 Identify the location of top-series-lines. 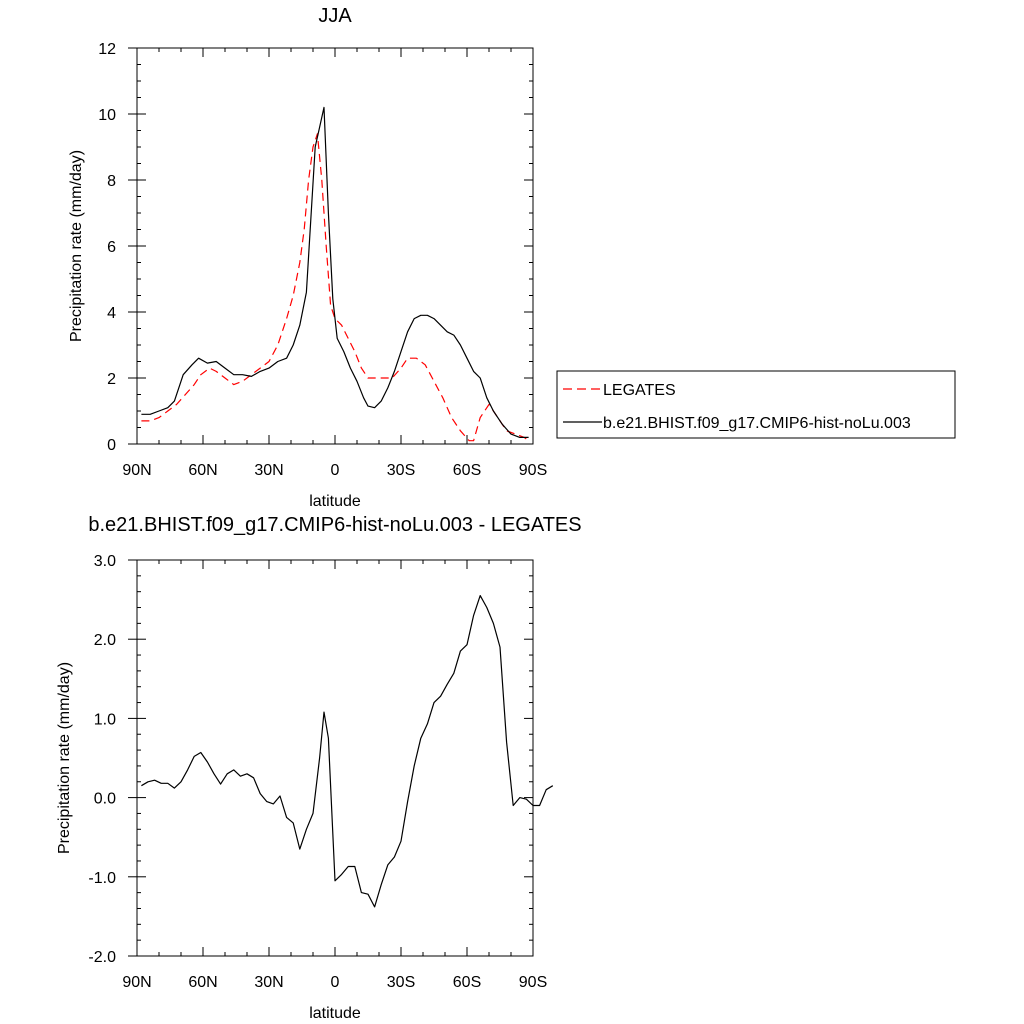
(335, 274).